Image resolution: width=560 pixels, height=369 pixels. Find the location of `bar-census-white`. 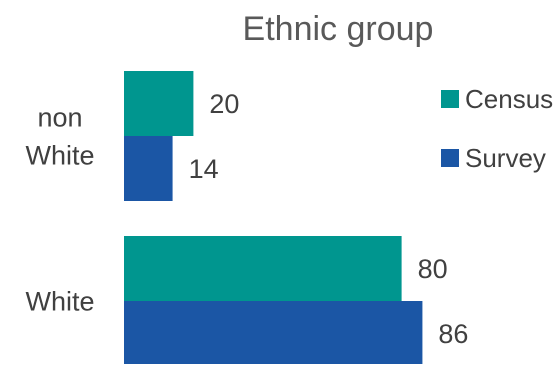

bar-census-white is located at coordinates (263, 268).